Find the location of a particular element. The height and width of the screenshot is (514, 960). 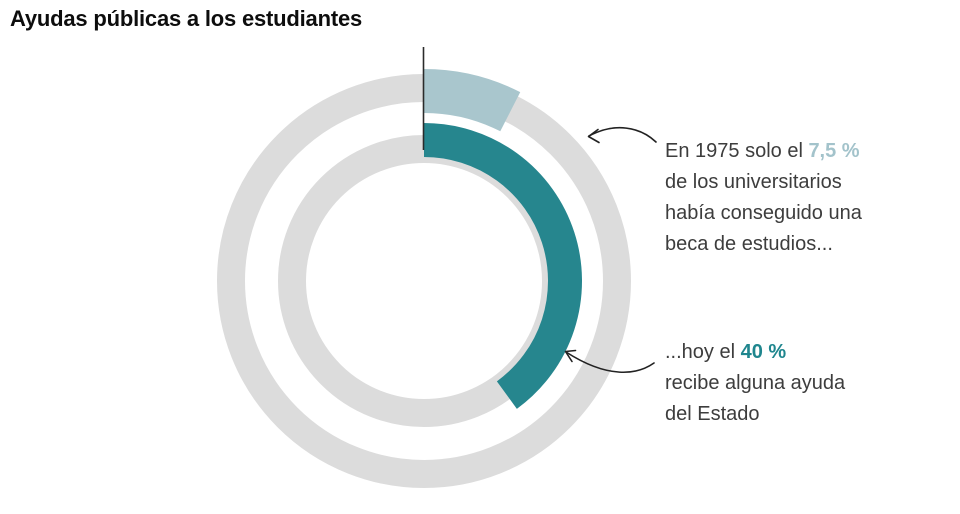

arc-1975 is located at coordinates (472, 100).